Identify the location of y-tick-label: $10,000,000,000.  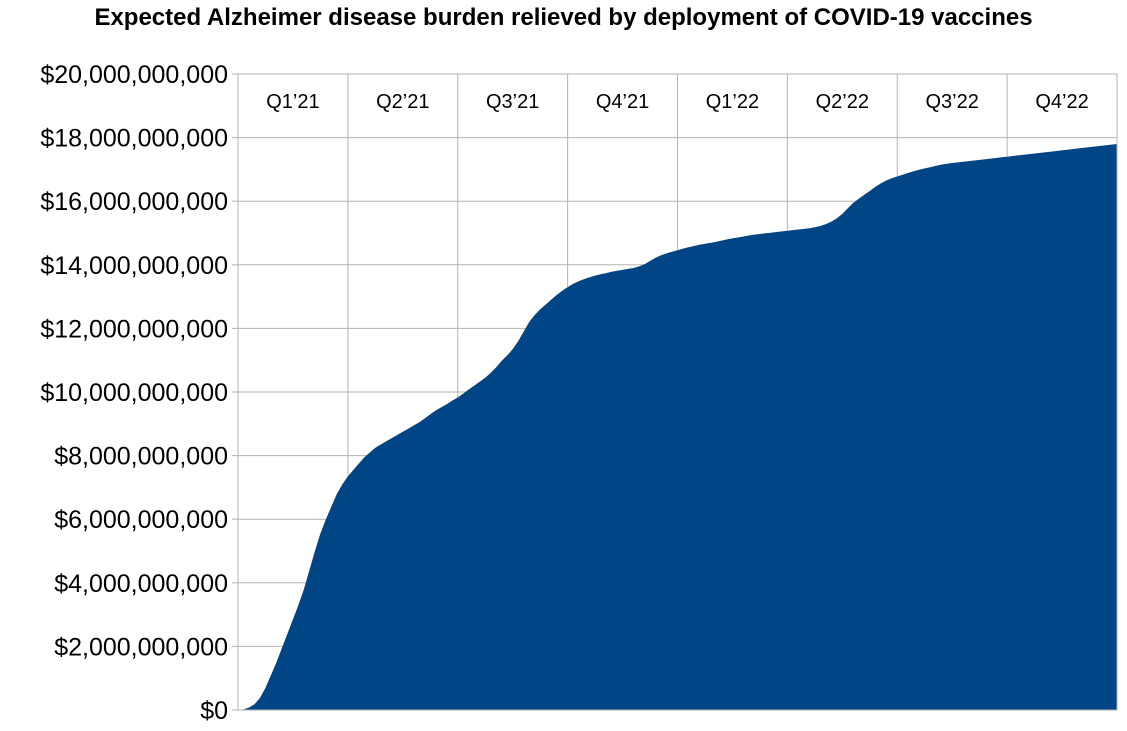
(134, 393).